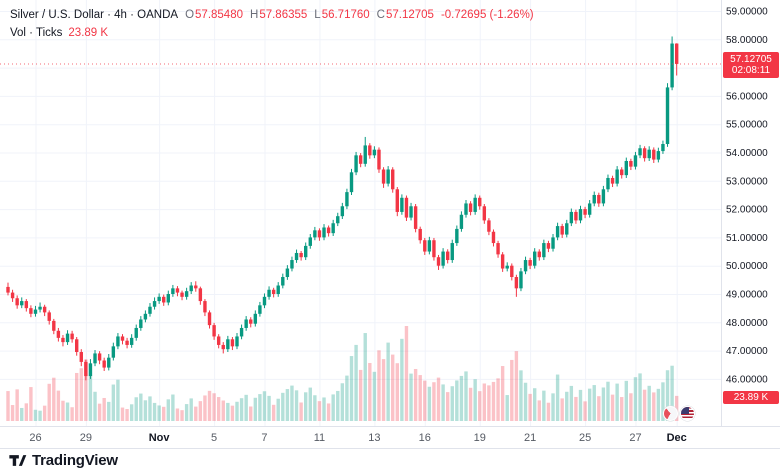  I want to click on change-value: -0.72695 (-1.26%), so click(487, 15).